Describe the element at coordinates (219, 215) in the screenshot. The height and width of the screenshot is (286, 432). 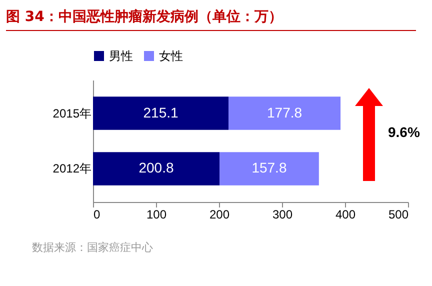
I see `x-tick-label: 200` at that location.